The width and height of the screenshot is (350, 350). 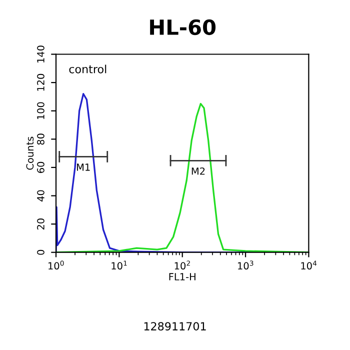 What do you see at coordinates (87, 69) in the screenshot?
I see `annotation: control` at bounding box center [87, 69].